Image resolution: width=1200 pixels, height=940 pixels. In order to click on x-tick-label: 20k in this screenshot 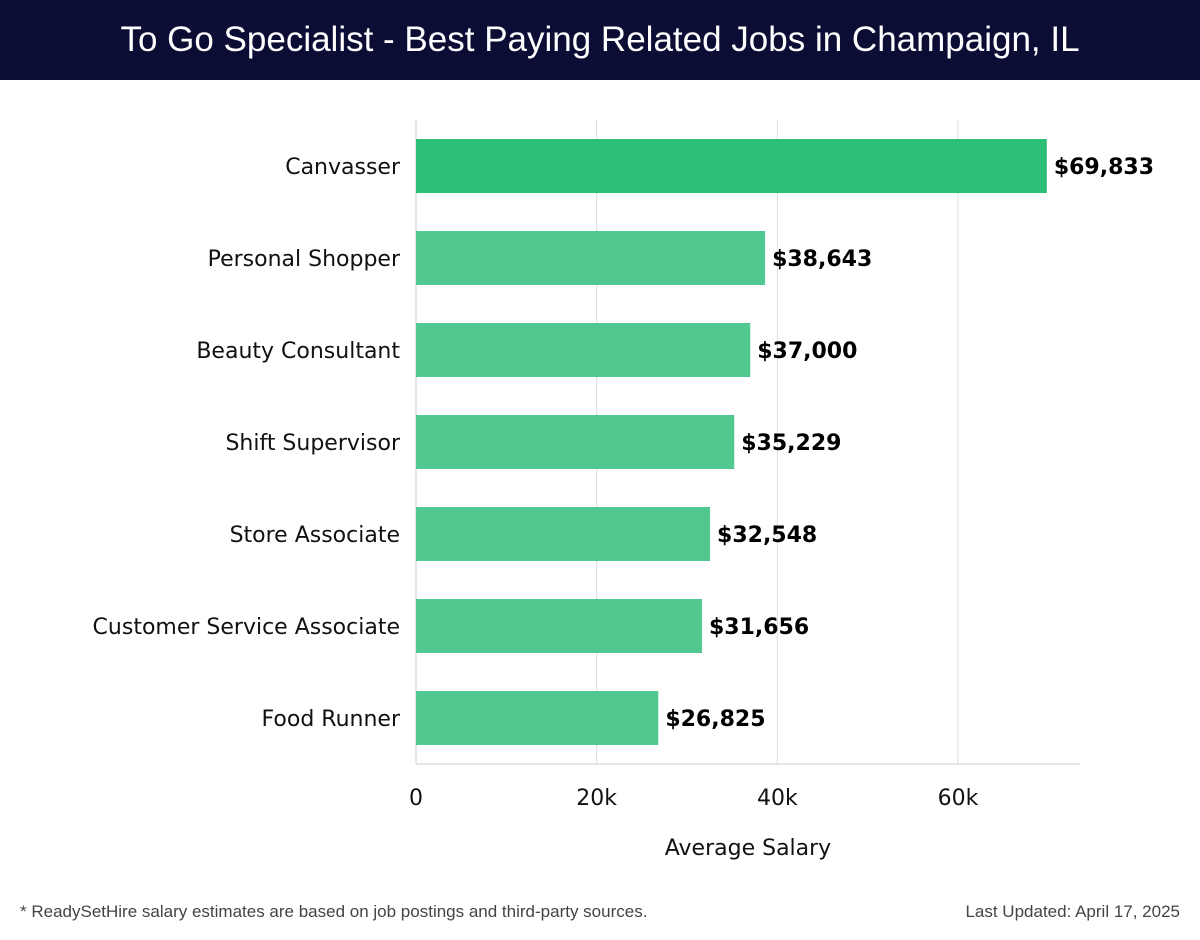, I will do `click(596, 798)`.